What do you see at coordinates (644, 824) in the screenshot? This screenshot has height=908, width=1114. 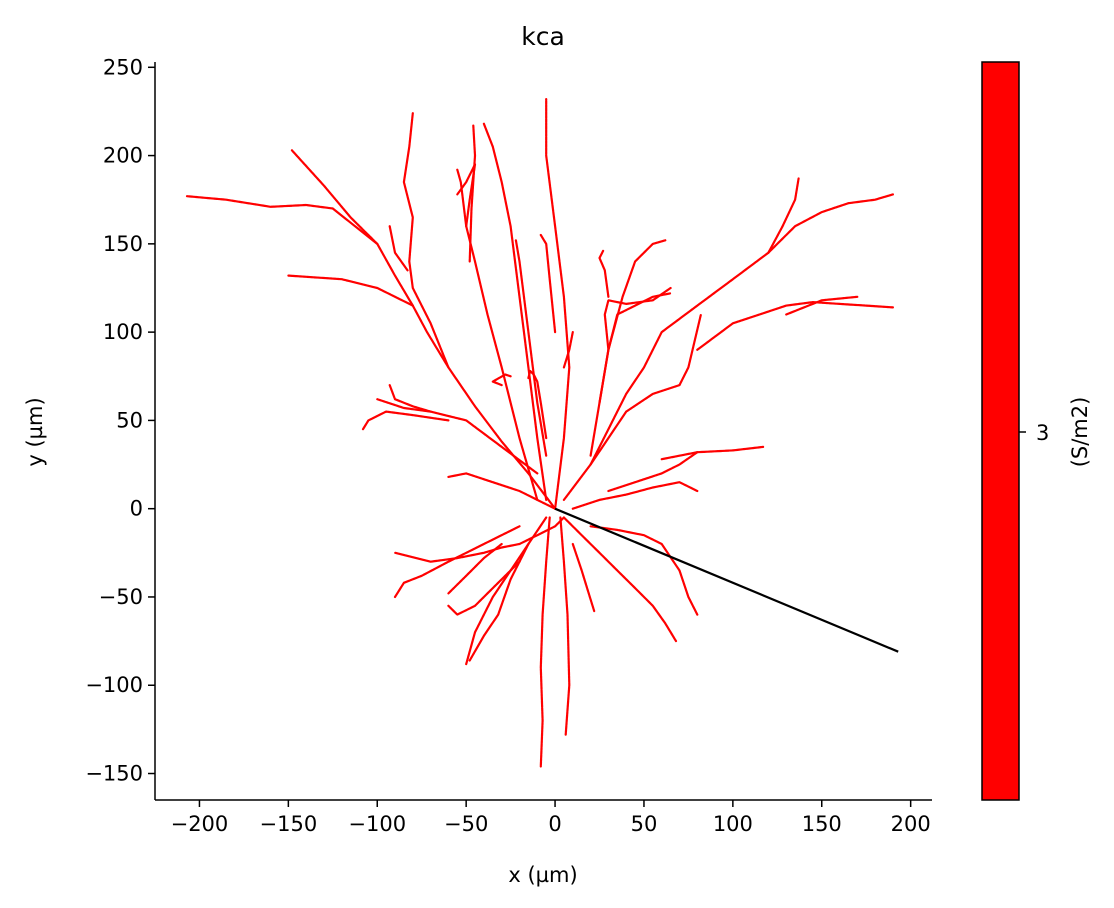 I see `x-tick-label: 50` at bounding box center [644, 824].